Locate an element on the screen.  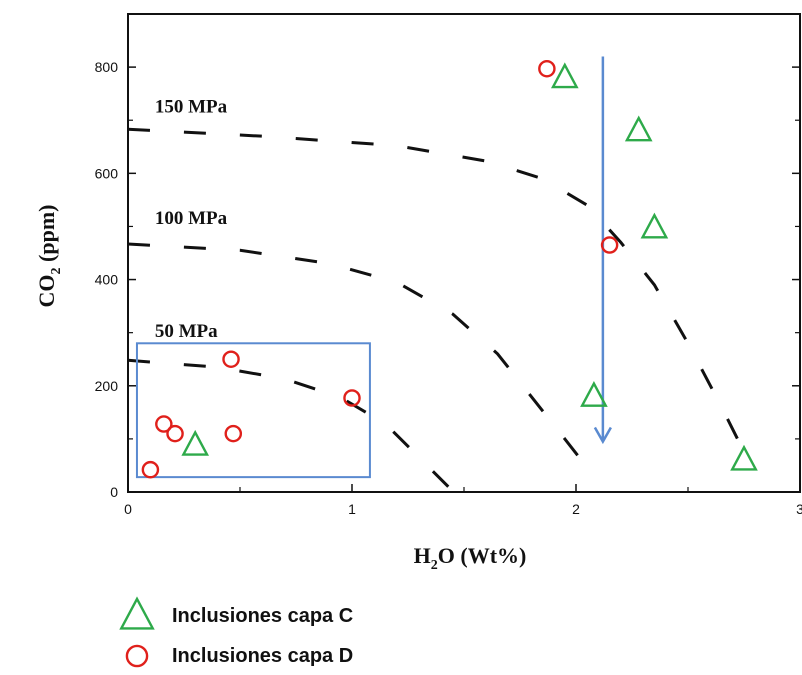
isobar-label-layer: 150 MPa 100 MPa 50 MPa is located at coordinates (191, 219).